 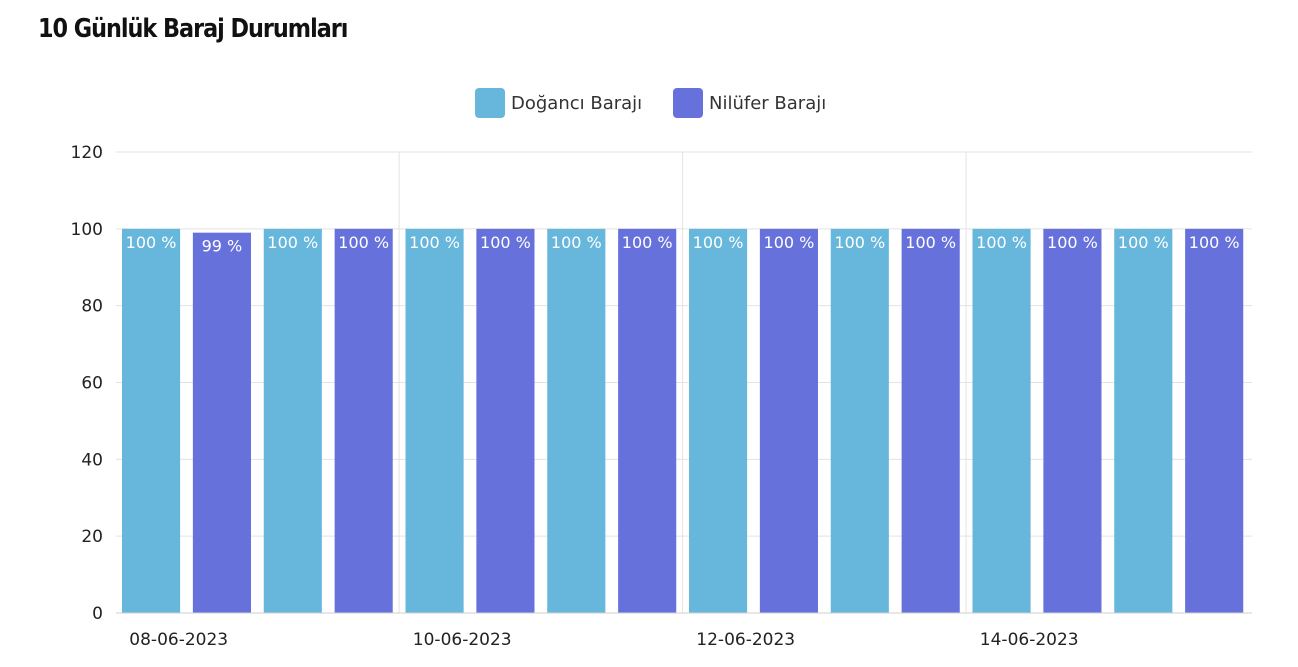 What do you see at coordinates (92, 460) in the screenshot?
I see `y-tick-label: 40` at bounding box center [92, 460].